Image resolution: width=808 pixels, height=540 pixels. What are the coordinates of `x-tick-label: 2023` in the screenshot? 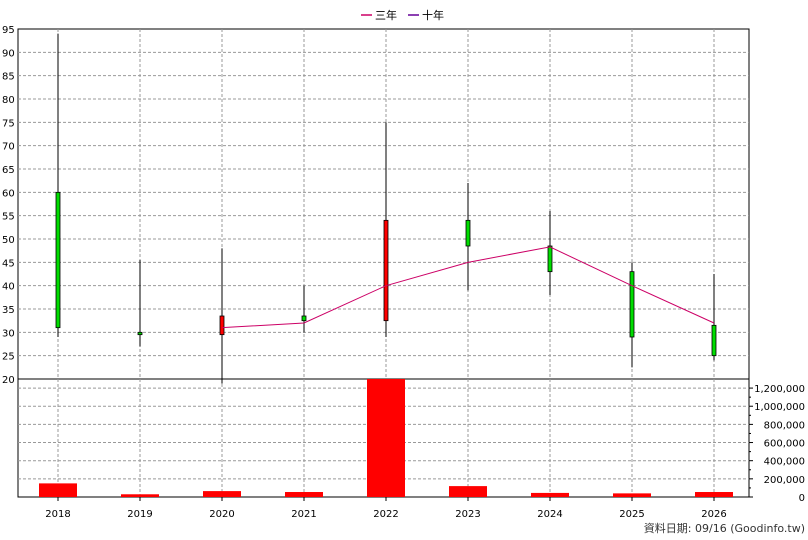 It's located at (467, 514).